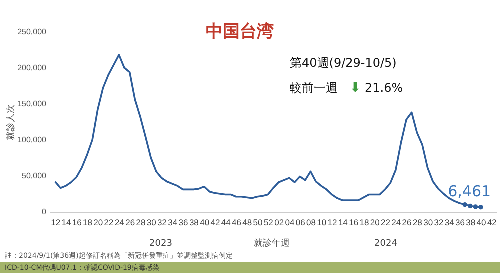 Image resolution: width=500 pixels, height=273 pixels. Describe the element at coordinates (301, 223) in the screenshot. I see `x-tick-label: 06` at that location.